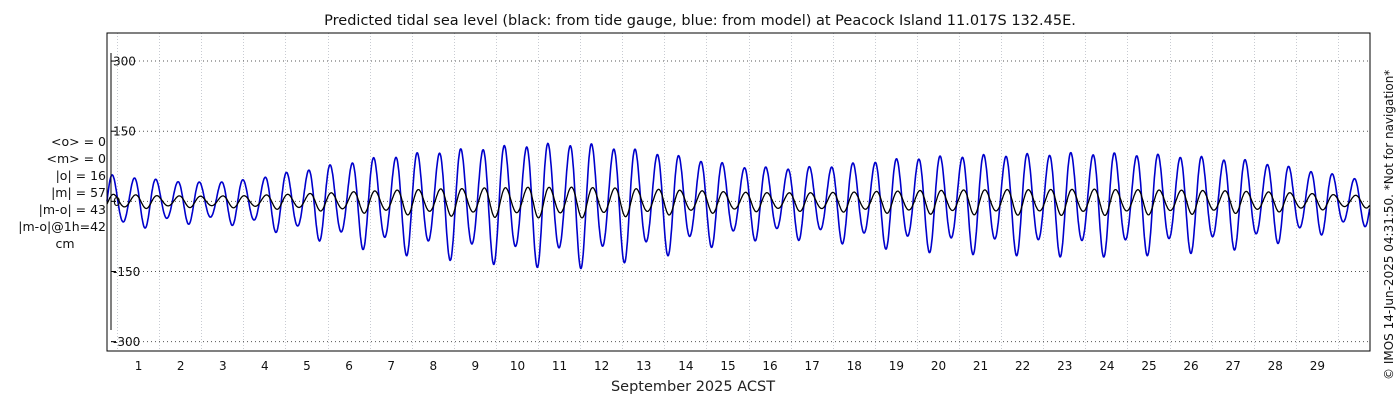  What do you see at coordinates (1022, 366) in the screenshot?
I see `x-tick-label: 22` at bounding box center [1022, 366].